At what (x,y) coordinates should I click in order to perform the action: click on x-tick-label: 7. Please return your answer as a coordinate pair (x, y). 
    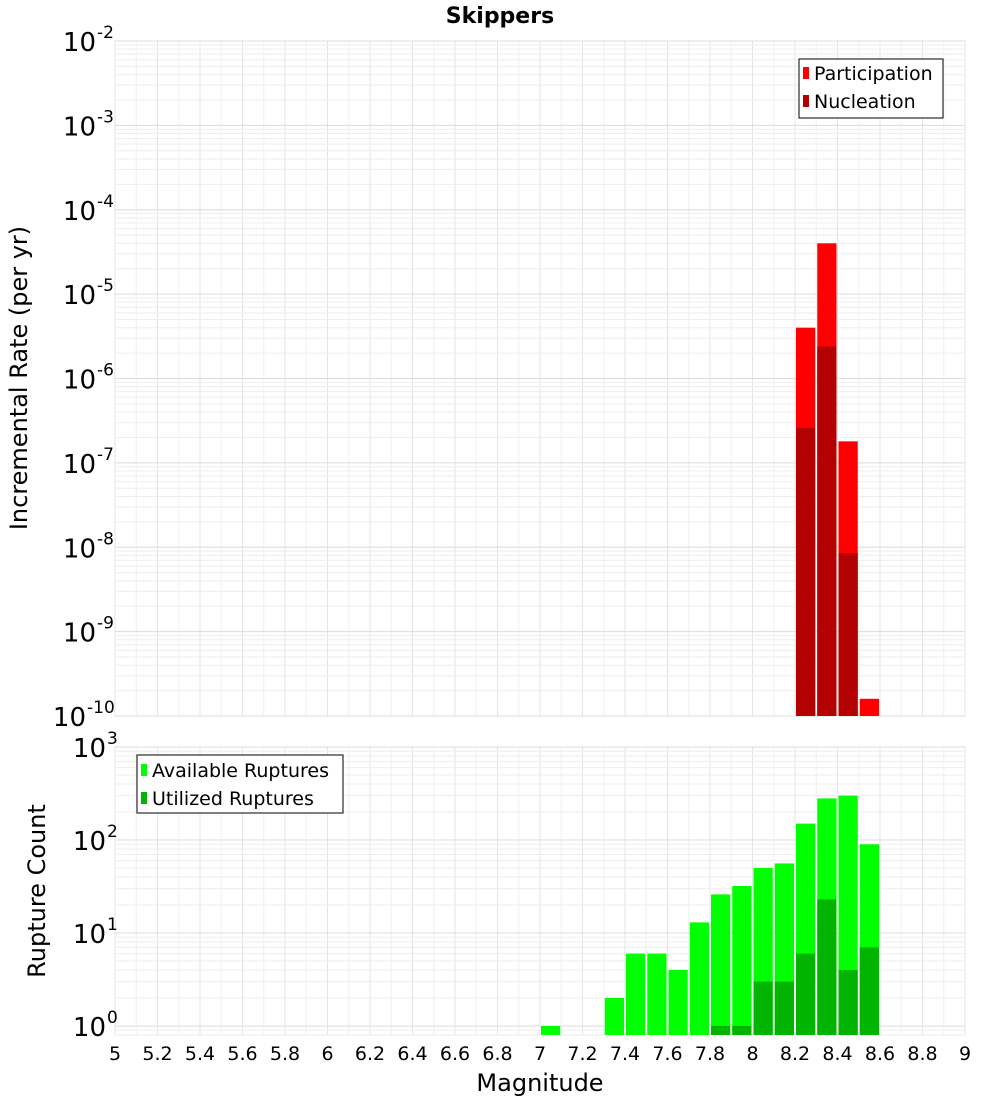
    Looking at the image, I should click on (540, 1054).